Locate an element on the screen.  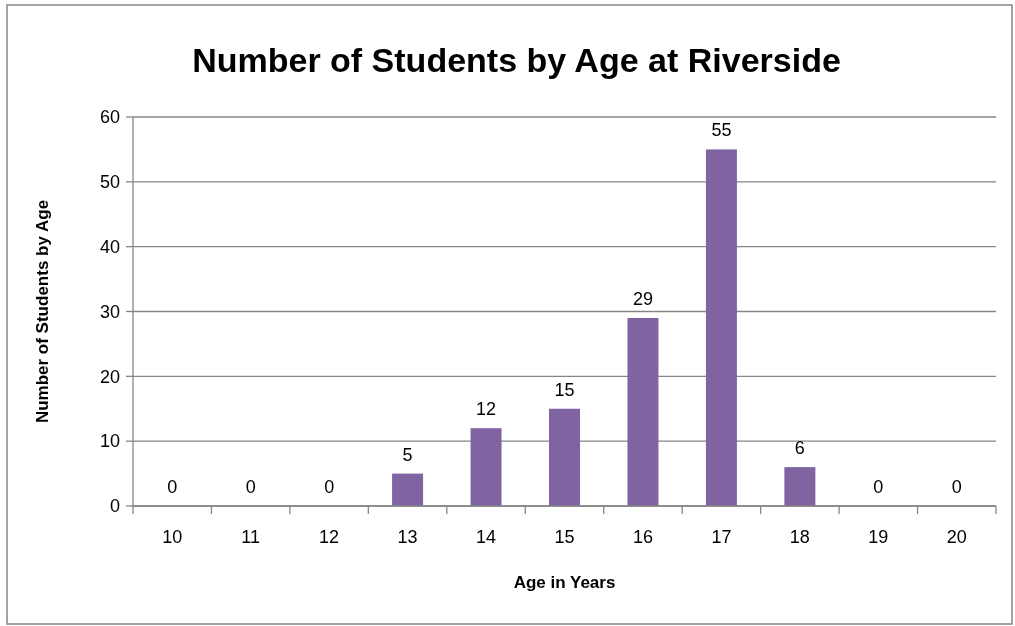
x-tick-label: 14 is located at coordinates (486, 537).